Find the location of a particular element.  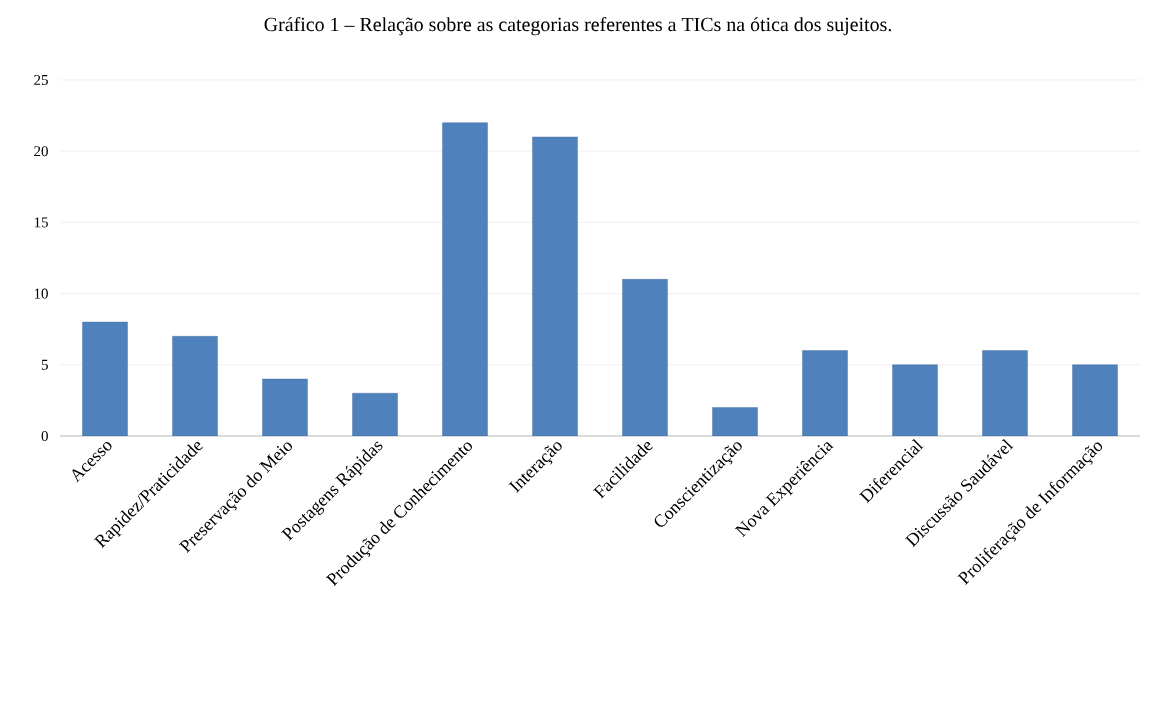

y-tick-label: 20 is located at coordinates (41, 151).